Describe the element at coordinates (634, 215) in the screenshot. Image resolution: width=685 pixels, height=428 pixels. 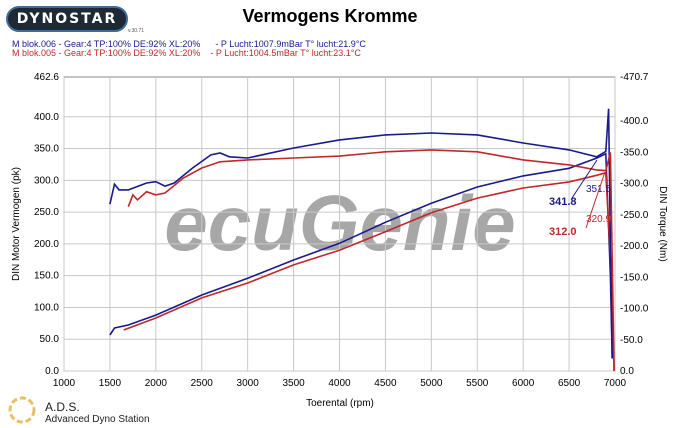
I see `y2-tick-label: -250.0` at that location.